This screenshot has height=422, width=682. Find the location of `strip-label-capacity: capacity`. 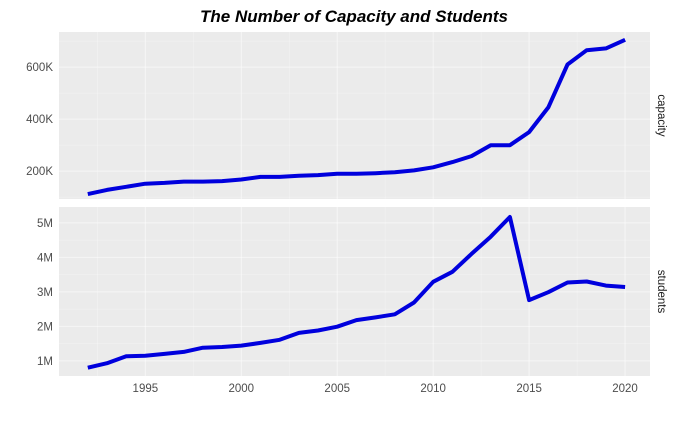

strip-label-capacity: capacity is located at coordinates (661, 115).